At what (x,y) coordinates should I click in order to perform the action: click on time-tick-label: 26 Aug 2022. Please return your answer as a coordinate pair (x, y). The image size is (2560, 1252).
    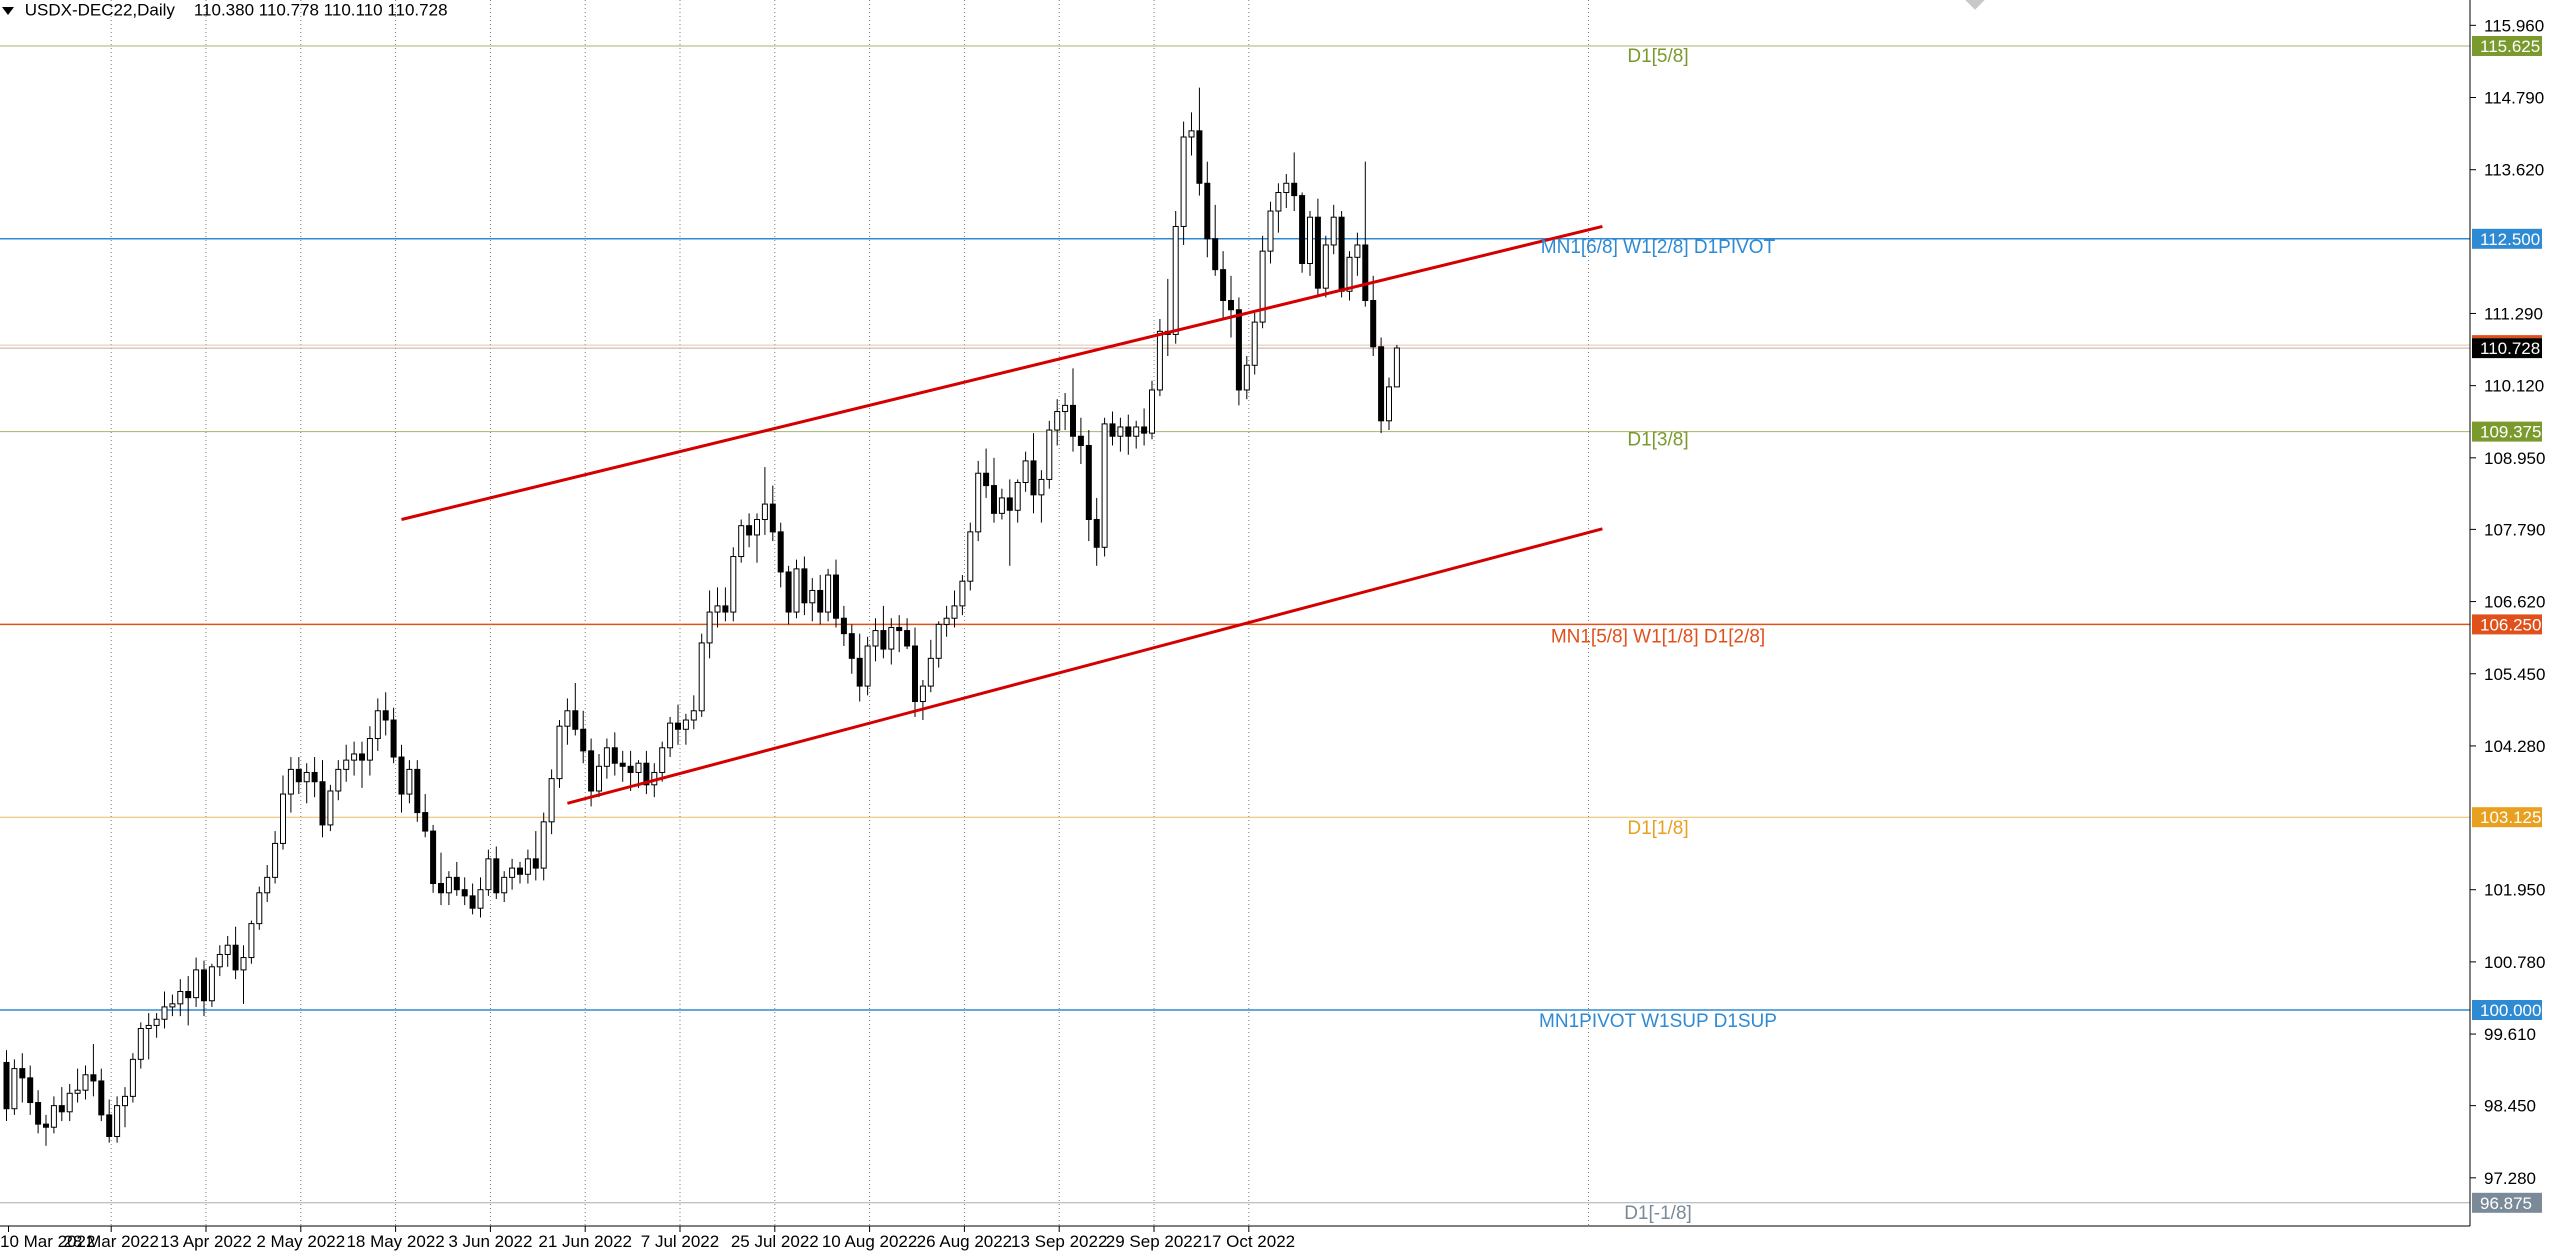
    Looking at the image, I should click on (964, 1241).